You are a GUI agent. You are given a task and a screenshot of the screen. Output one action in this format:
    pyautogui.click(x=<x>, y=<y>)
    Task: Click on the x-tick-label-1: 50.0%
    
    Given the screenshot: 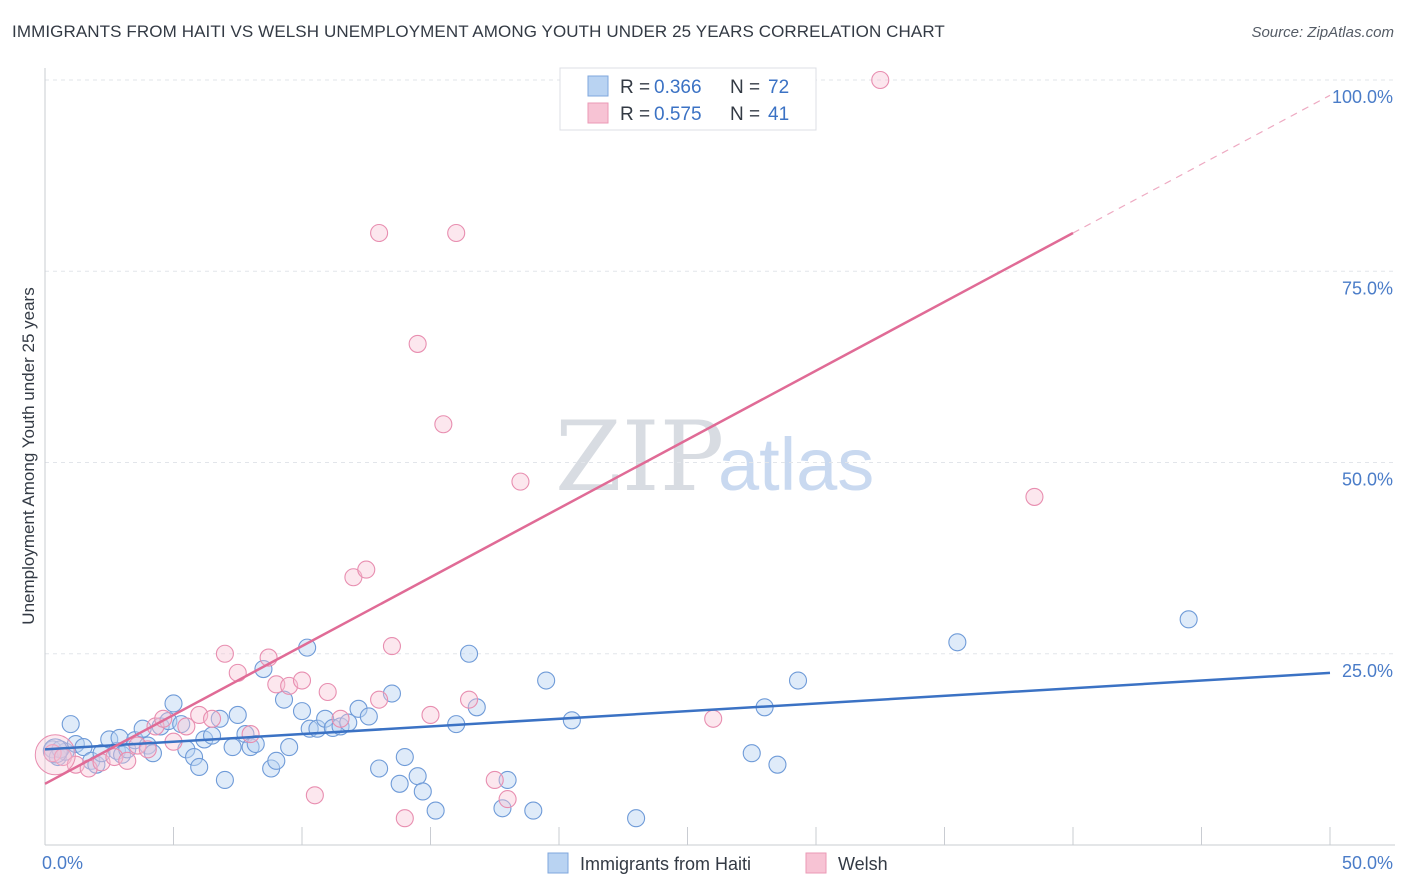 What is the action you would take?
    pyautogui.click(x=1367, y=863)
    